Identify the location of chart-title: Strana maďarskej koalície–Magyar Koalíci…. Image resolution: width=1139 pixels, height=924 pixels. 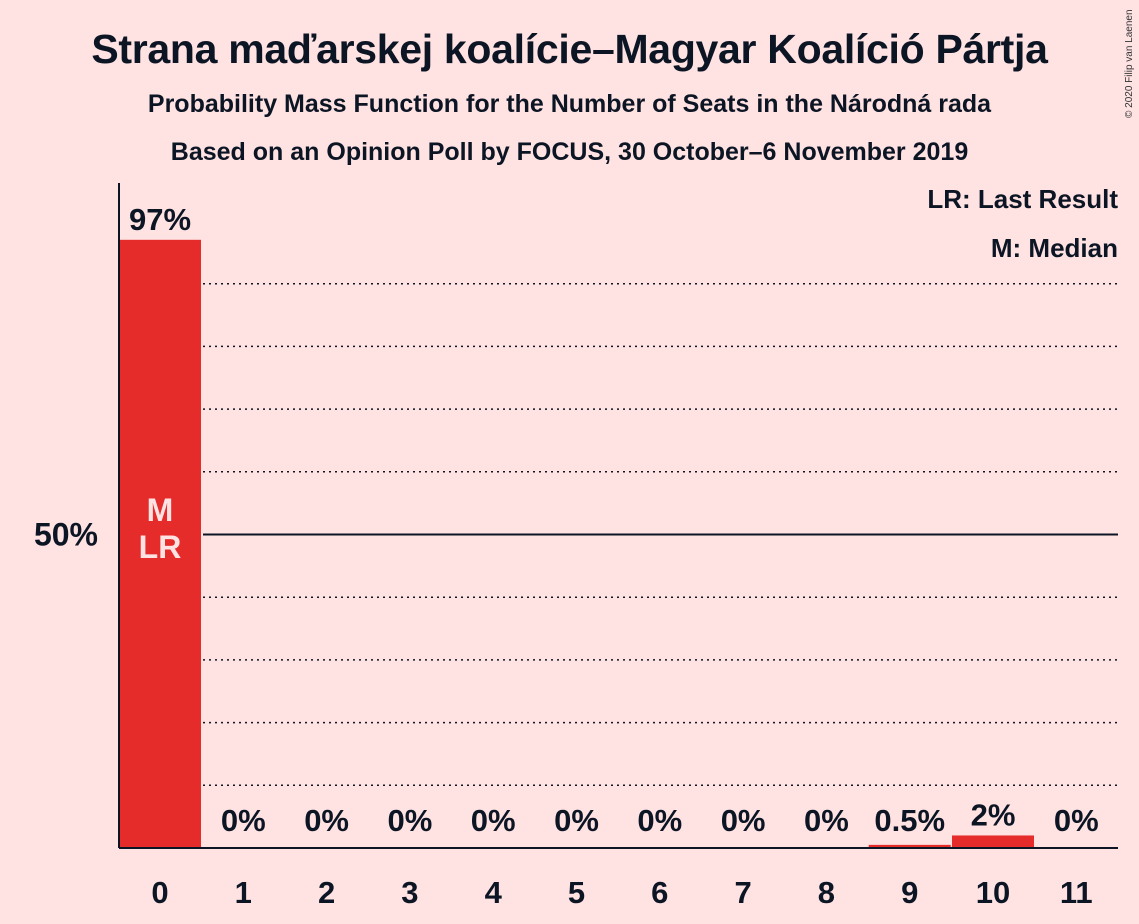
(569, 49).